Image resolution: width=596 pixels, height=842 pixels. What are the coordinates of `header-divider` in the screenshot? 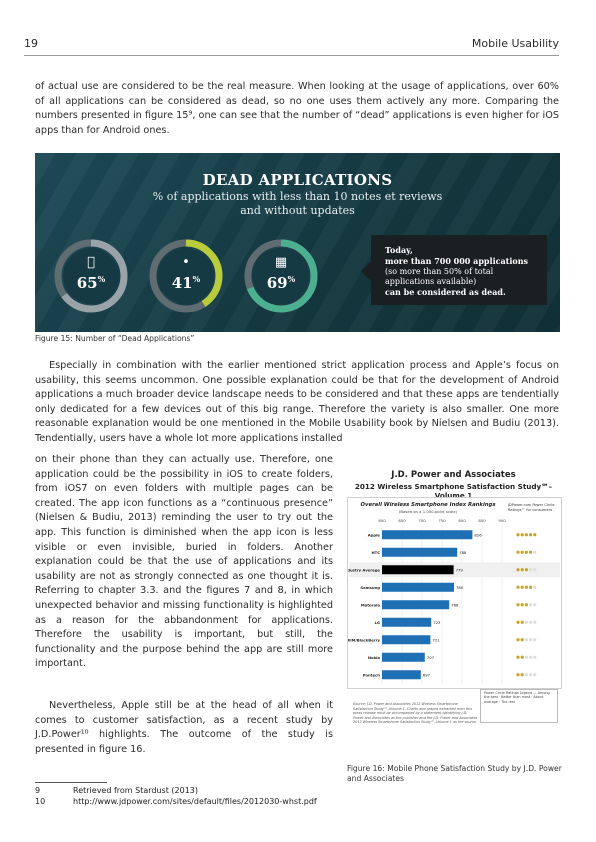 It's located at (291, 55).